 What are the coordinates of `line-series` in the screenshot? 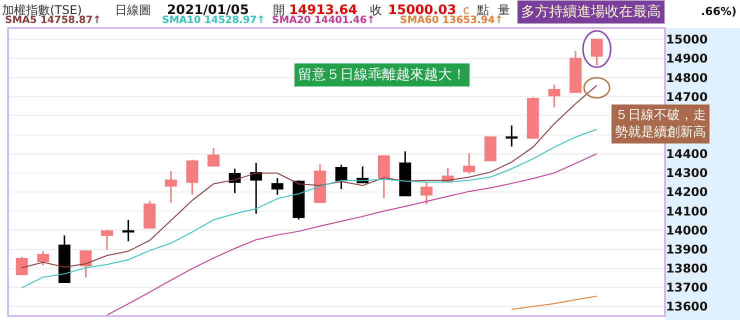 It's located at (554, 303).